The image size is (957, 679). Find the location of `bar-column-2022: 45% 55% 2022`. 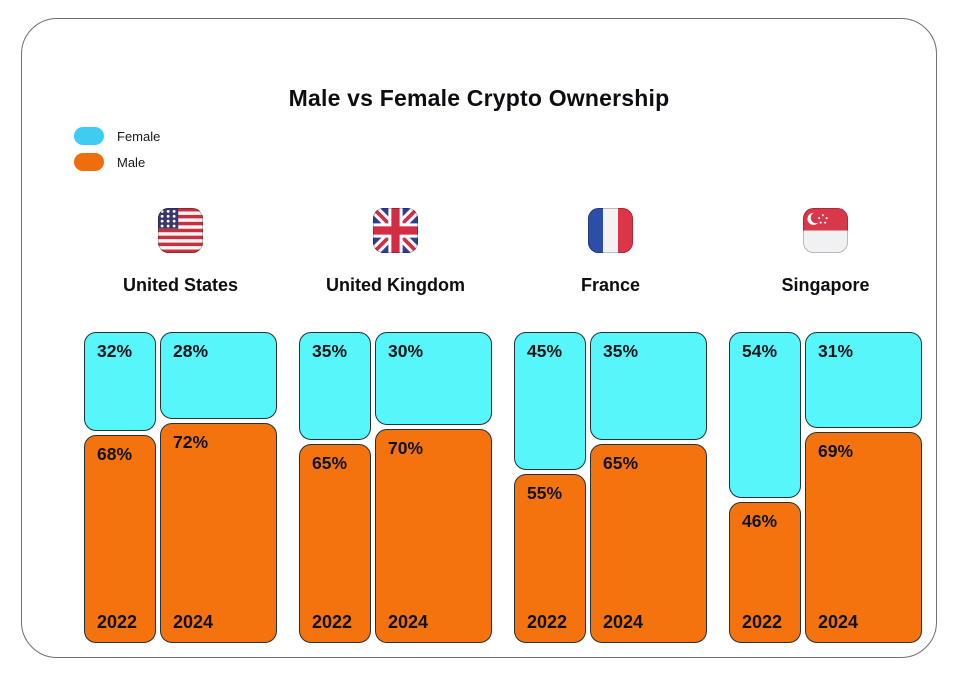

bar-column-2022: 45% 55% 2022 is located at coordinates (550, 487).